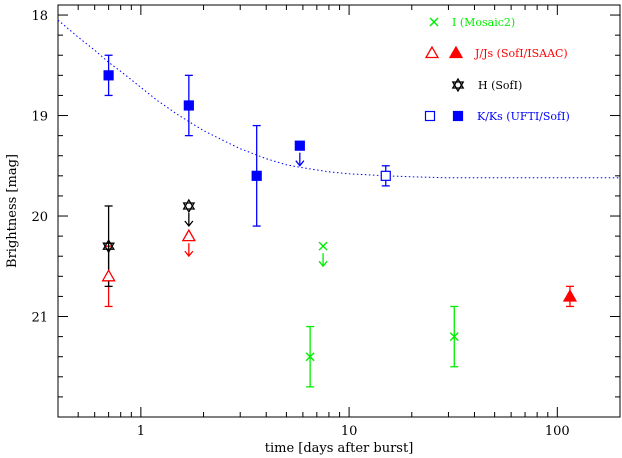  Describe the element at coordinates (39, 16) in the screenshot. I see `y-tick-label: 18` at that location.